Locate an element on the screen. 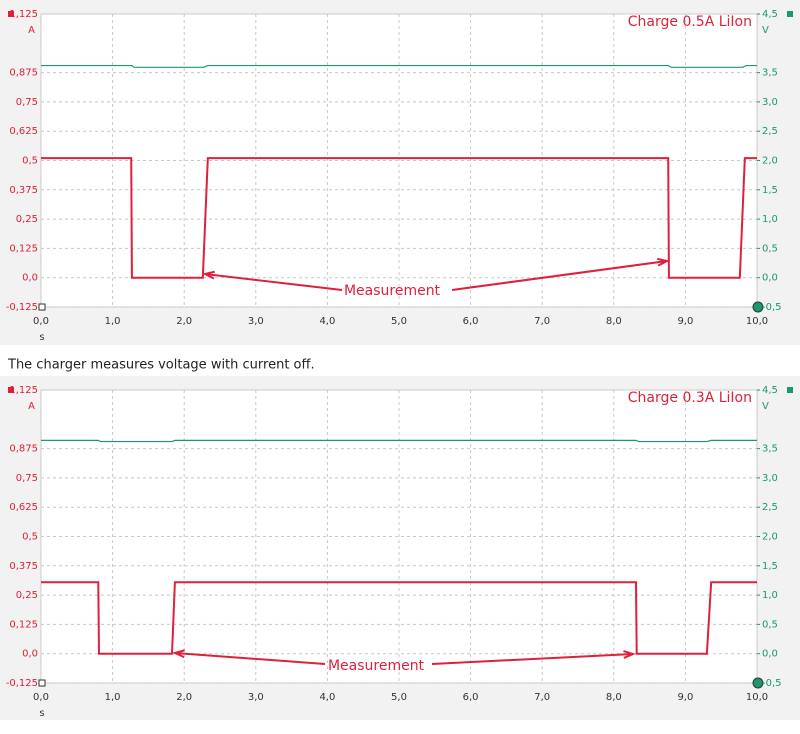  chart-title: Charge 0.5A LiIon is located at coordinates (690, 22).